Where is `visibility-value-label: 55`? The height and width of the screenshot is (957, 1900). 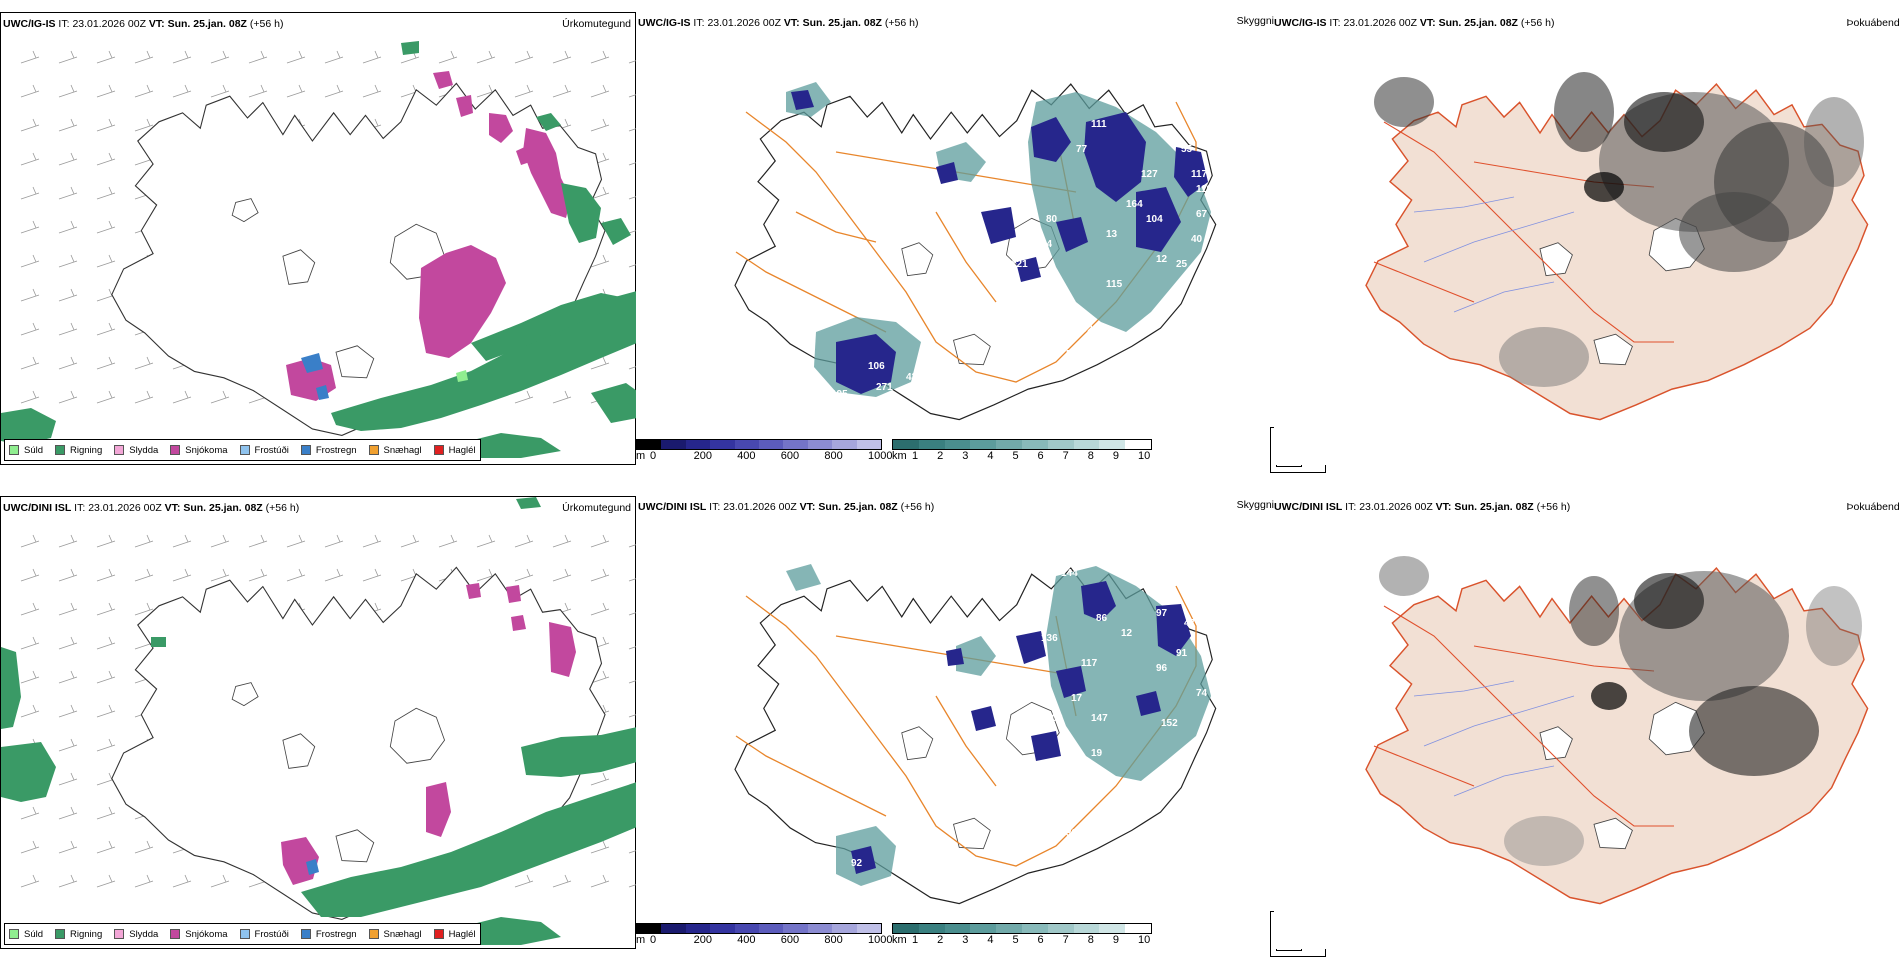 visibility-value-label: 55 is located at coordinates (1187, 149).